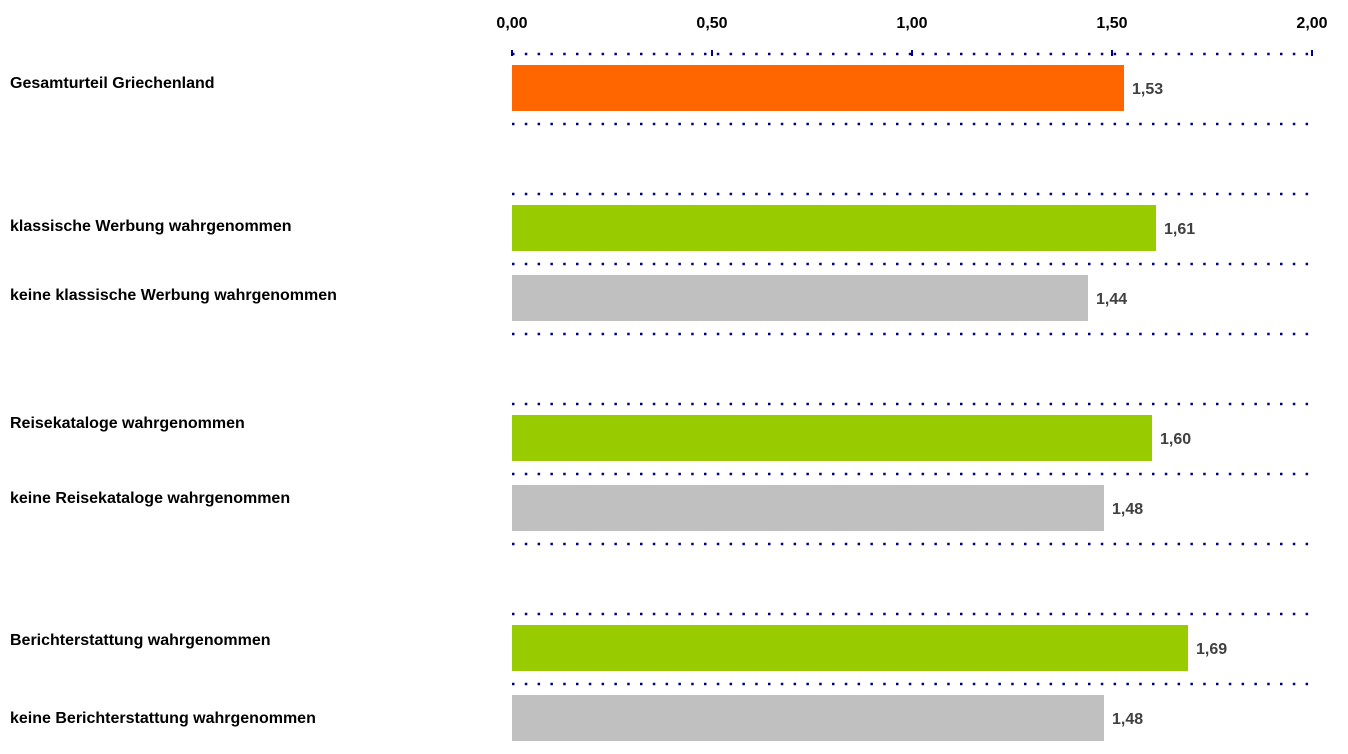 Image resolution: width=1348 pixels, height=754 pixels. Describe the element at coordinates (711, 23) in the screenshot. I see `x-tick-label: 0,50` at that location.